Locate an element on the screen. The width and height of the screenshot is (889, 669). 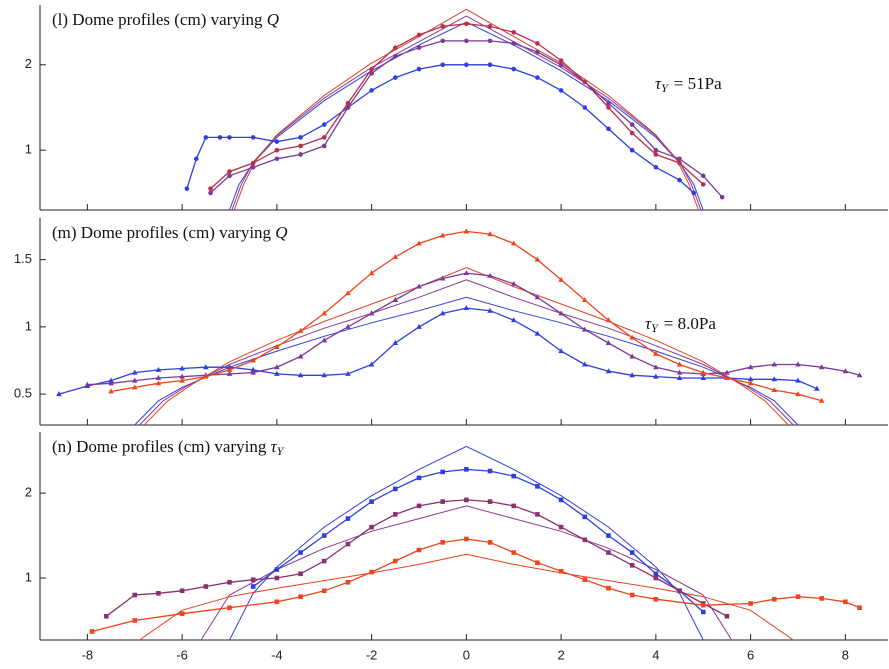
title-text: (m) Dome profiles (cm) varying is located at coordinates (162, 232).